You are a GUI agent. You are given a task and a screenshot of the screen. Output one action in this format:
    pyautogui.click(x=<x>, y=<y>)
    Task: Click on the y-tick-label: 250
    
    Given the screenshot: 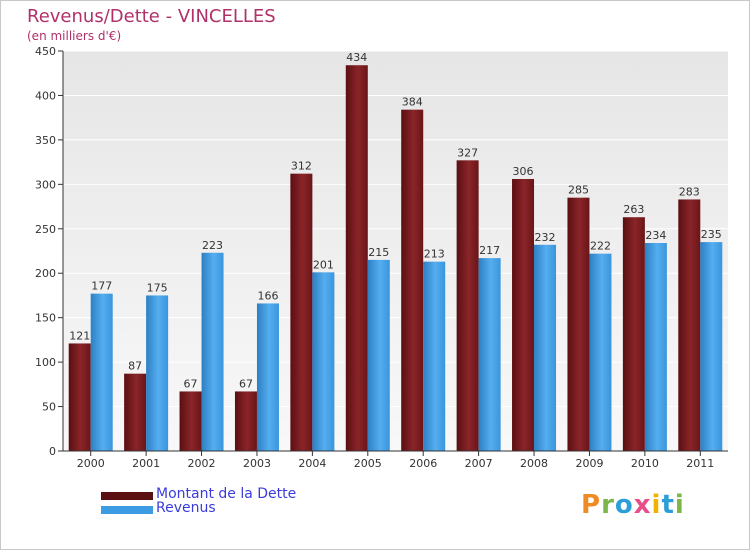 What is the action you would take?
    pyautogui.click(x=45, y=229)
    